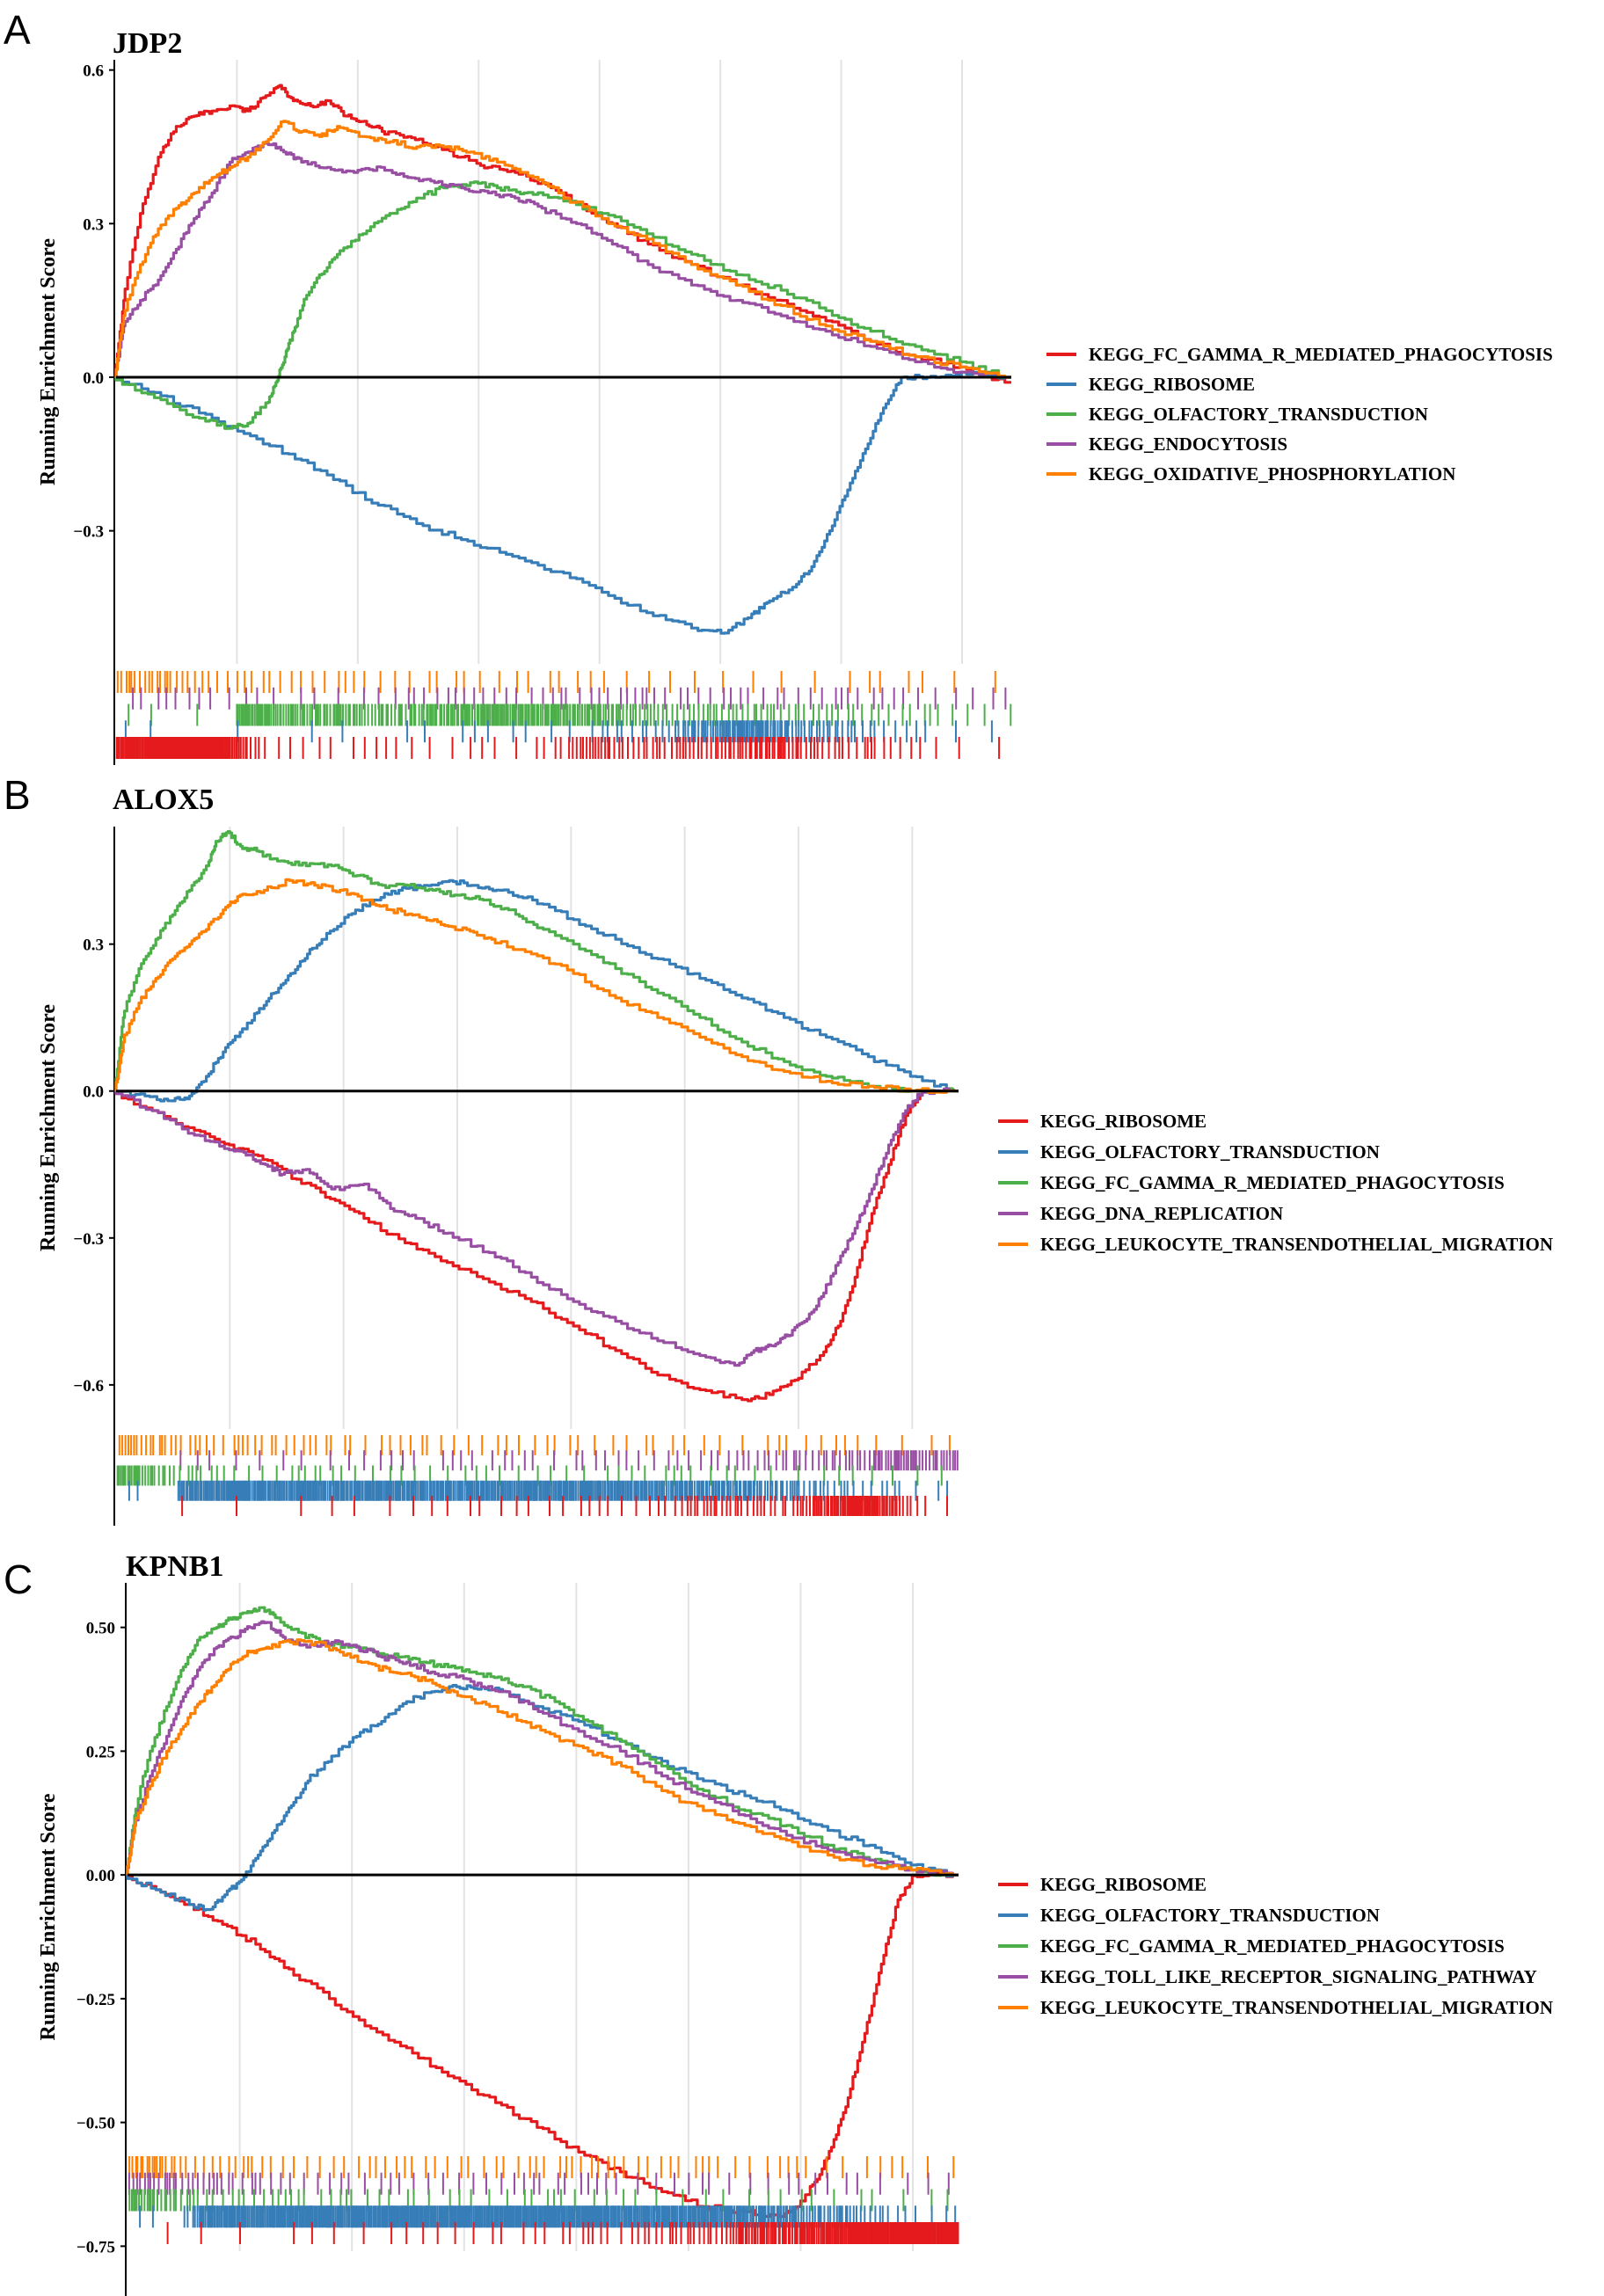  What do you see at coordinates (88, 1387) in the screenshot?
I see `y-tick-label: −0.6` at bounding box center [88, 1387].